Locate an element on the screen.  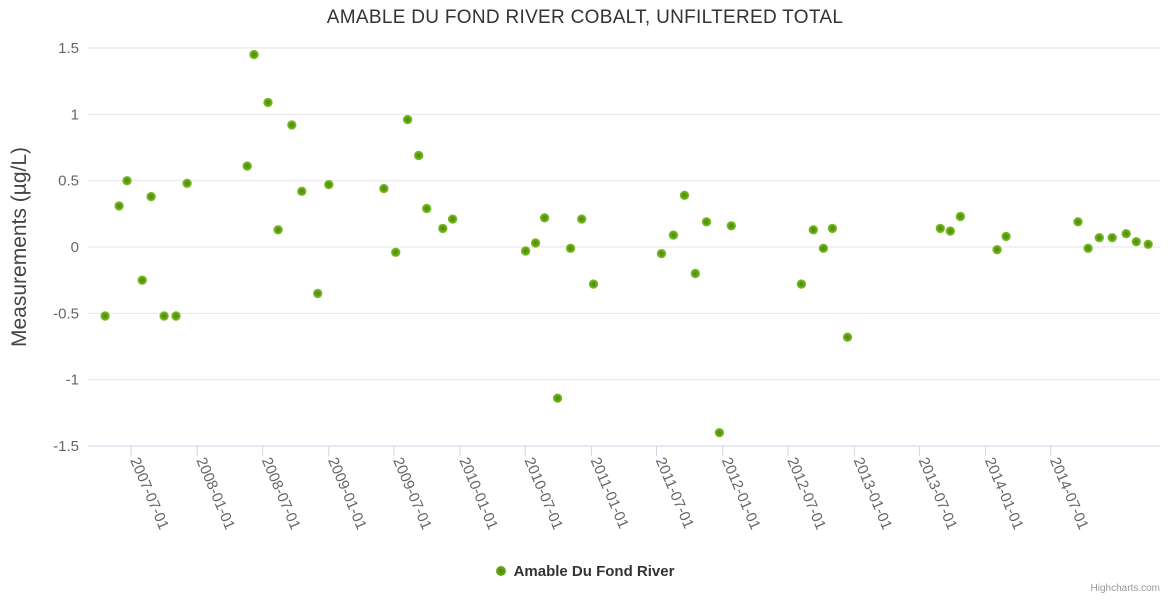
y-tick-label: 1.5 is located at coordinates (68, 48).